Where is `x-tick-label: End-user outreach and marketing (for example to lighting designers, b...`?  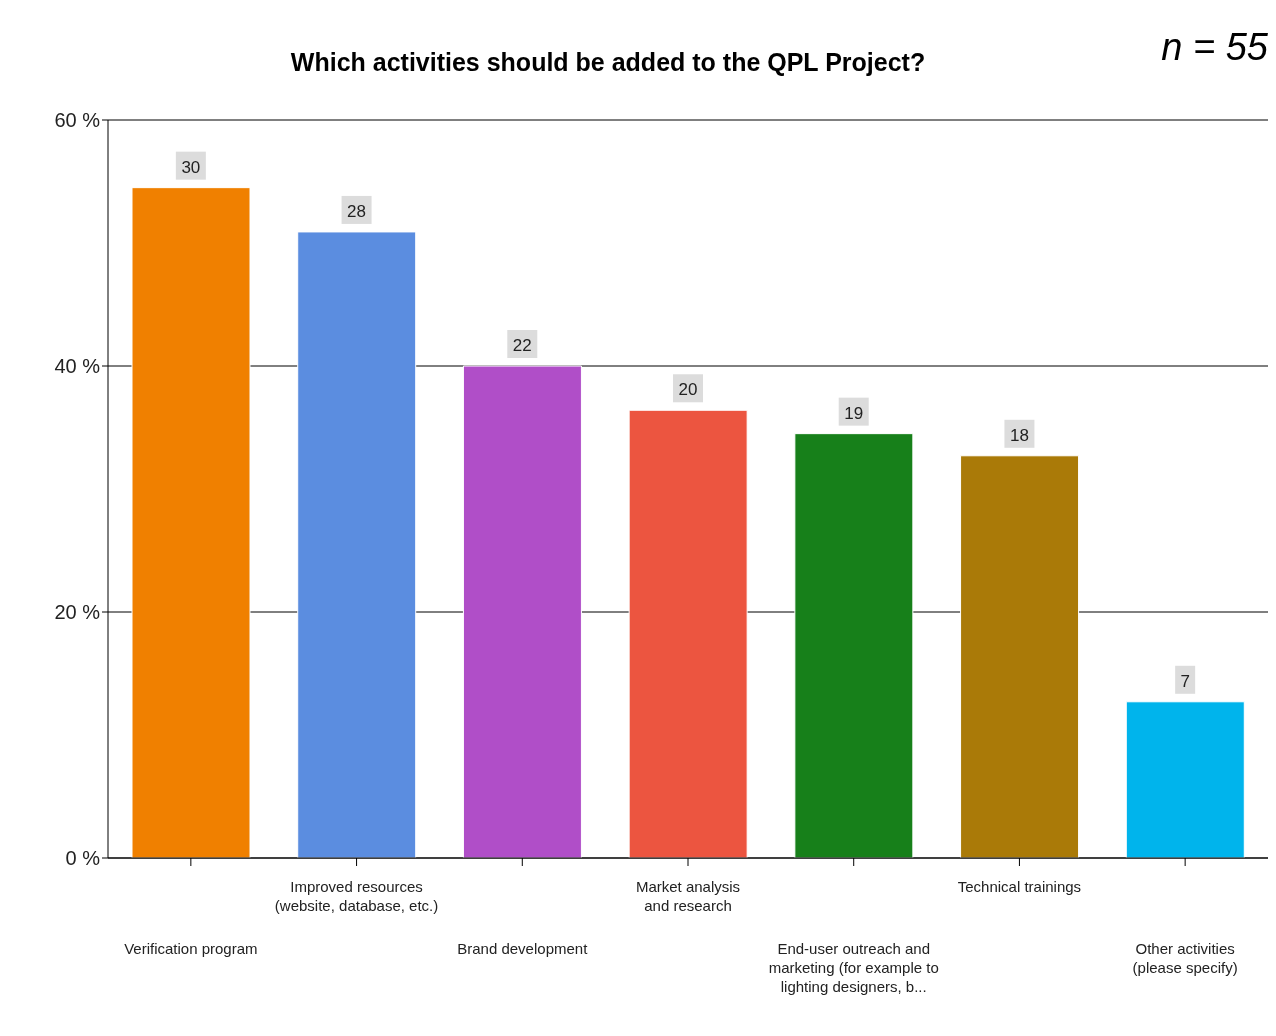 x-tick-label: End-user outreach and marketing (for example to lighting designers, b... is located at coordinates (853, 967).